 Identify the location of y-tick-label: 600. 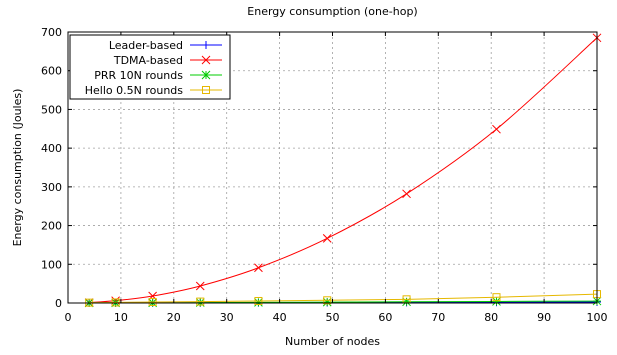
(51, 71).